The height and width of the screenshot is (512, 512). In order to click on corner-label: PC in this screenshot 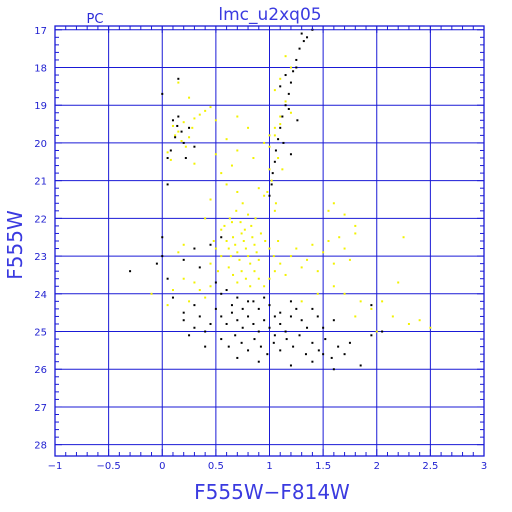, I will do `click(95, 19)`.